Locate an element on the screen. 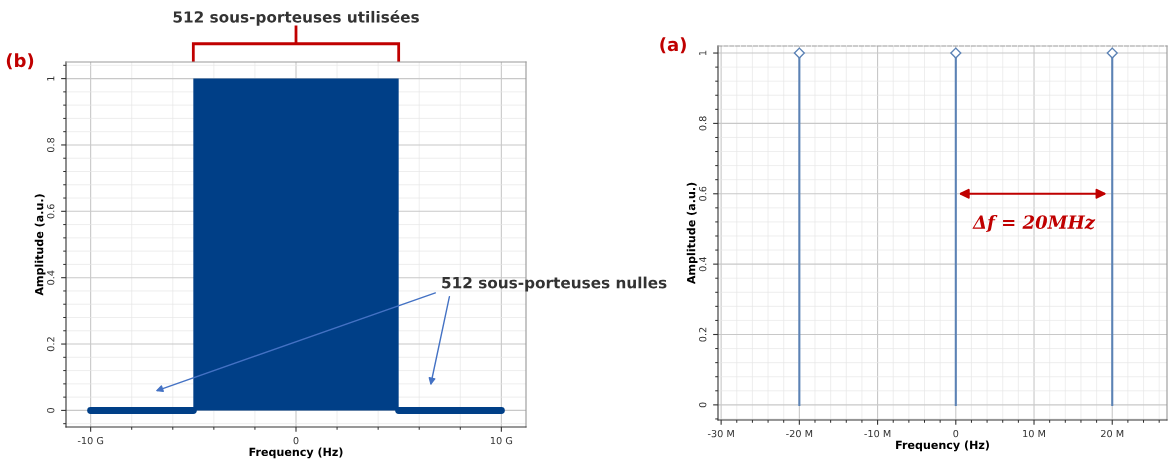  chart-title: (a) is located at coordinates (673, 45).